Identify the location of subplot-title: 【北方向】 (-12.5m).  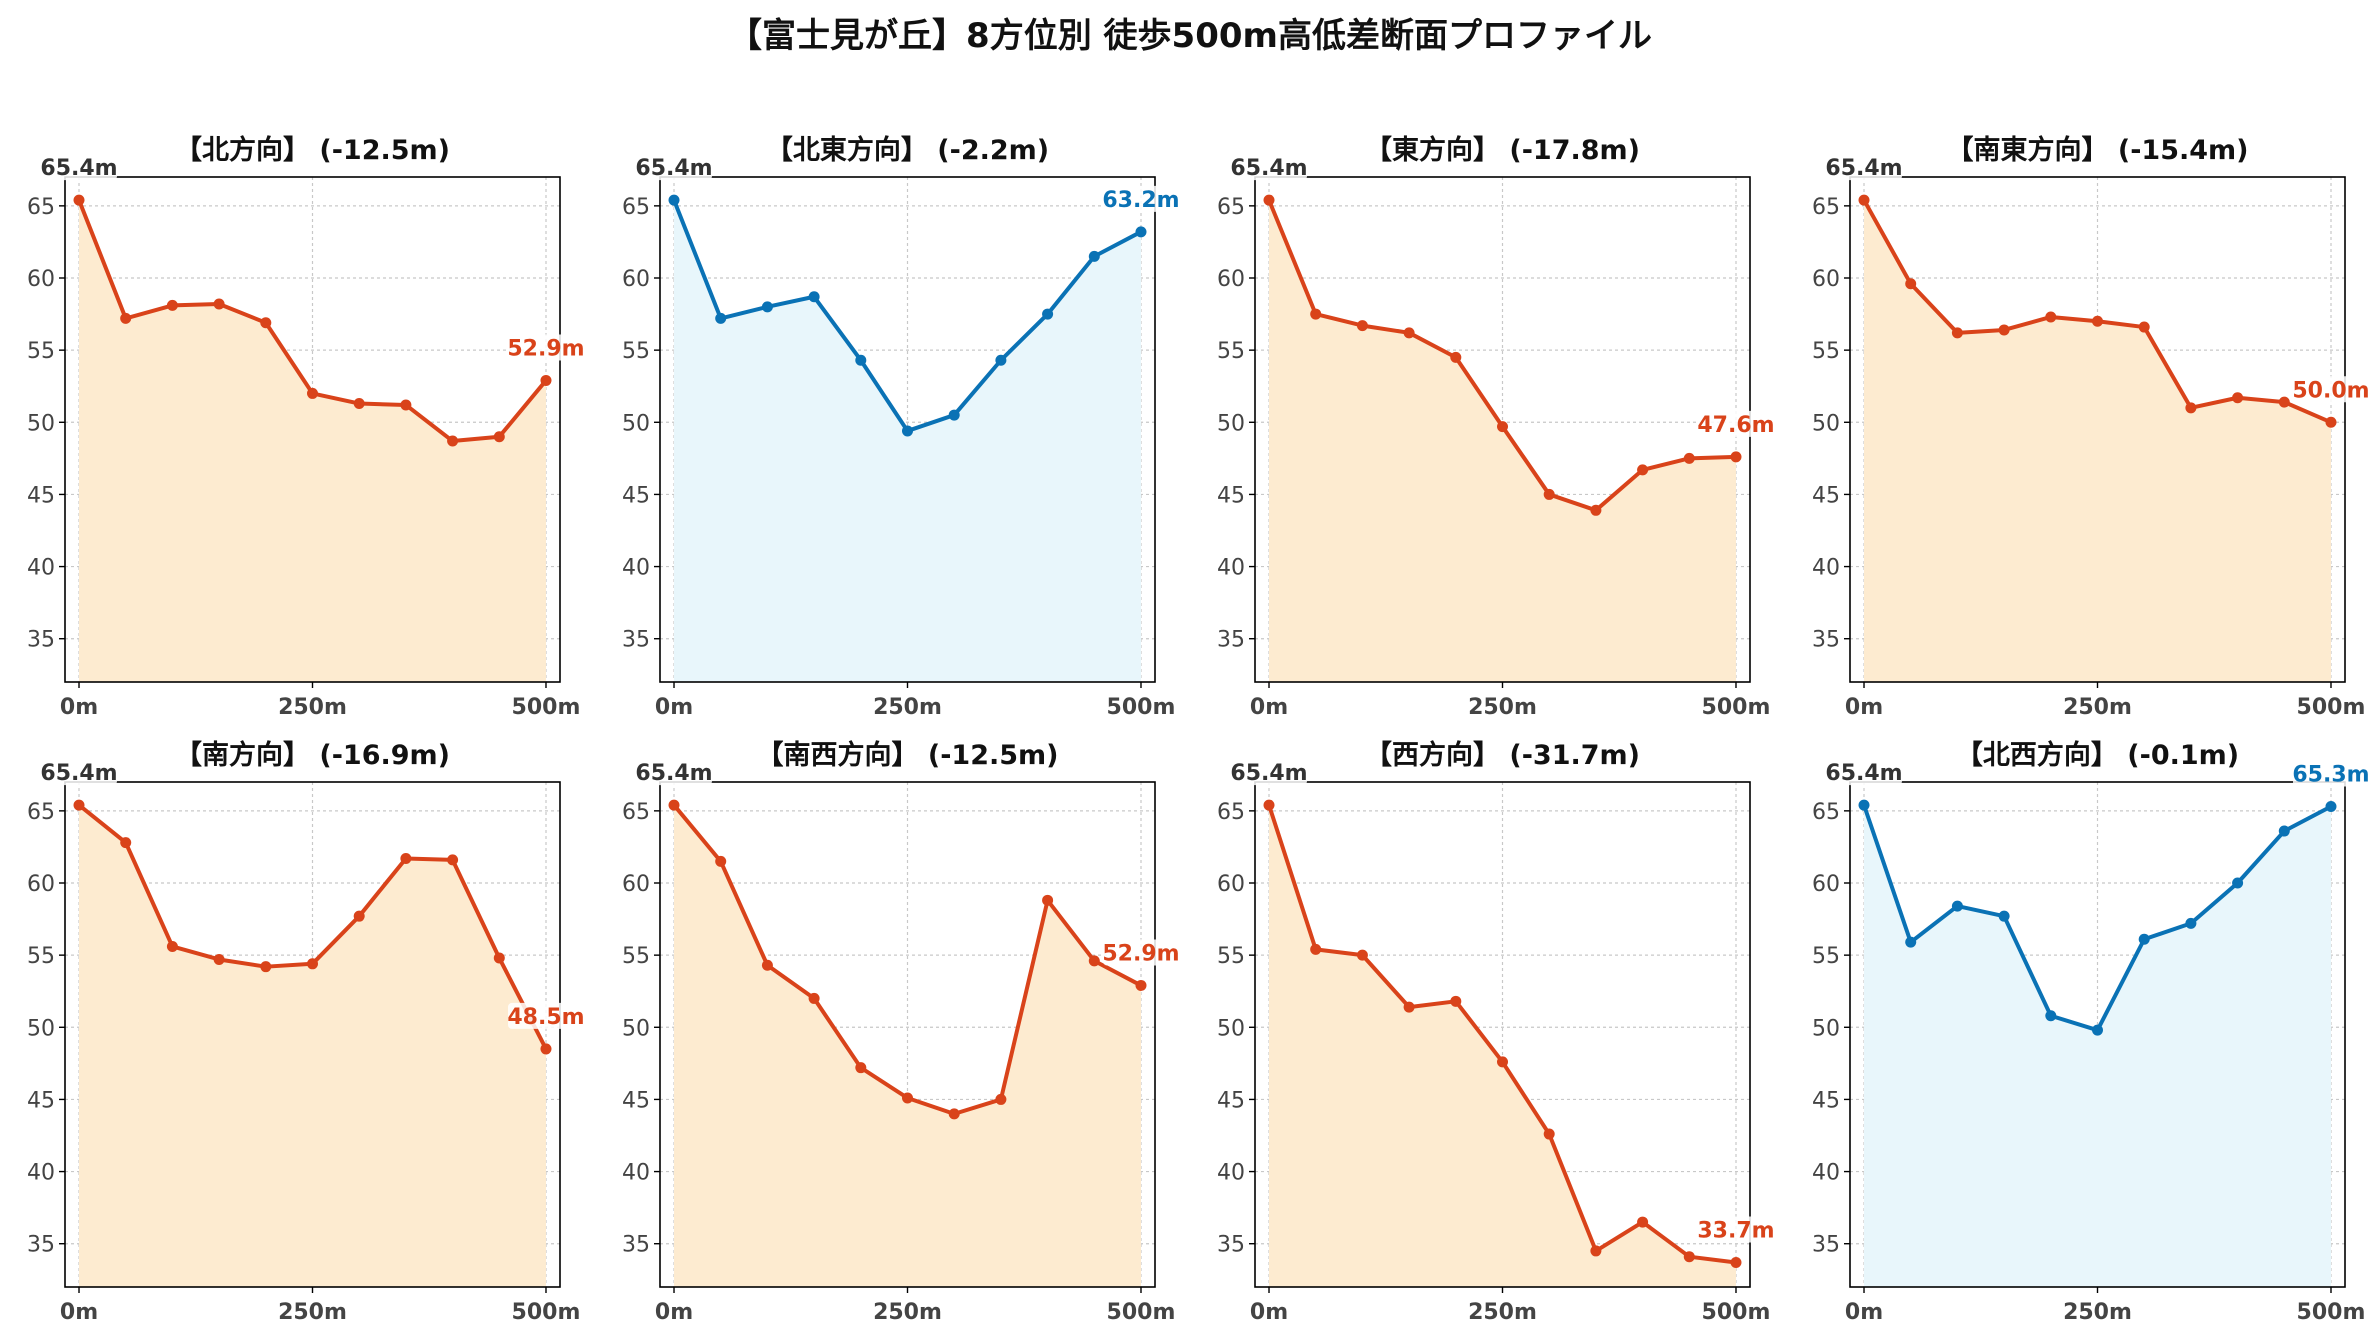
(312, 150).